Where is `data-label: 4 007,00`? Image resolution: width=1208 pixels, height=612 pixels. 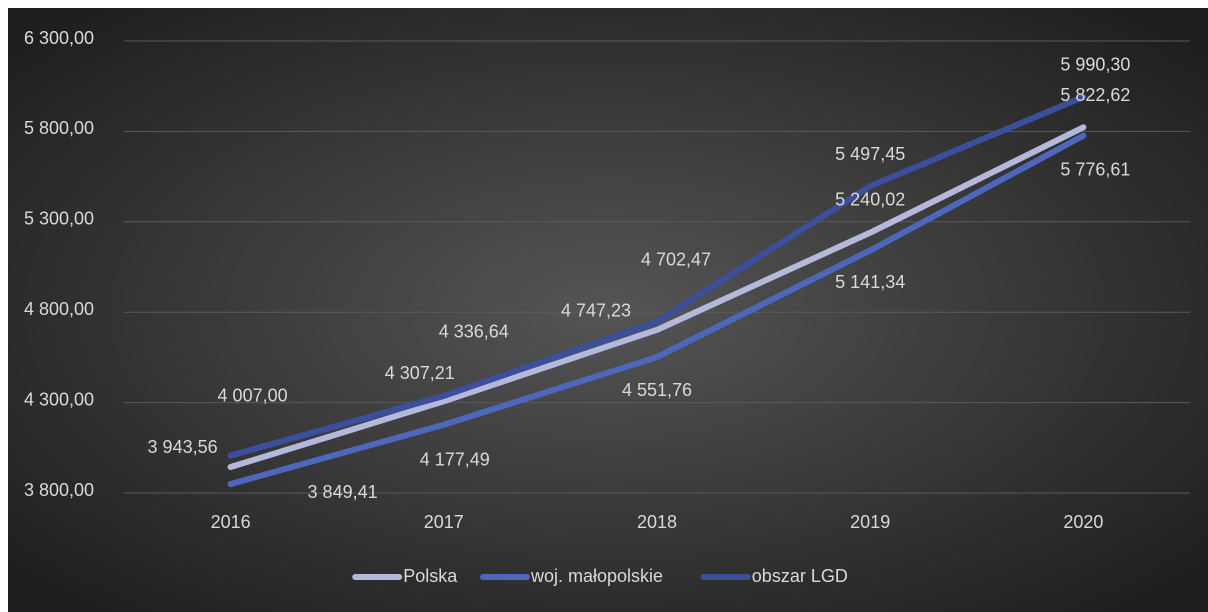 data-label: 4 007,00 is located at coordinates (253, 395).